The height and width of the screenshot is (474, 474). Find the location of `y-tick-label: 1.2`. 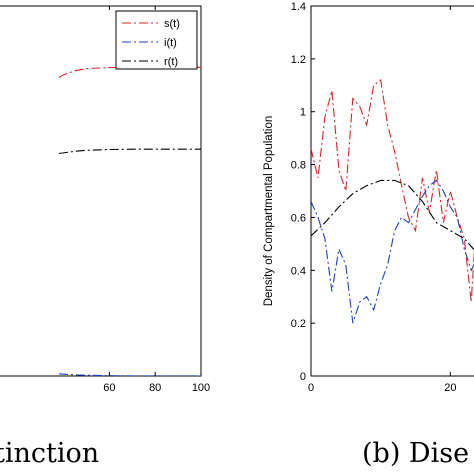

y-tick-label: 1.2 is located at coordinates (298, 60).